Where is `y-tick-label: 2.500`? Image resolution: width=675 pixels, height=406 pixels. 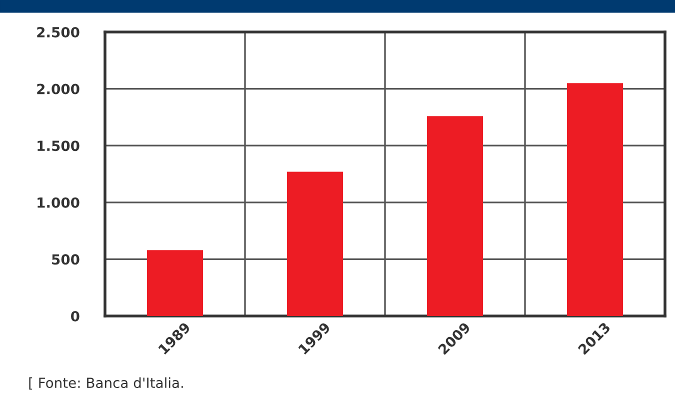 y-tick-label: 2.500 is located at coordinates (58, 32).